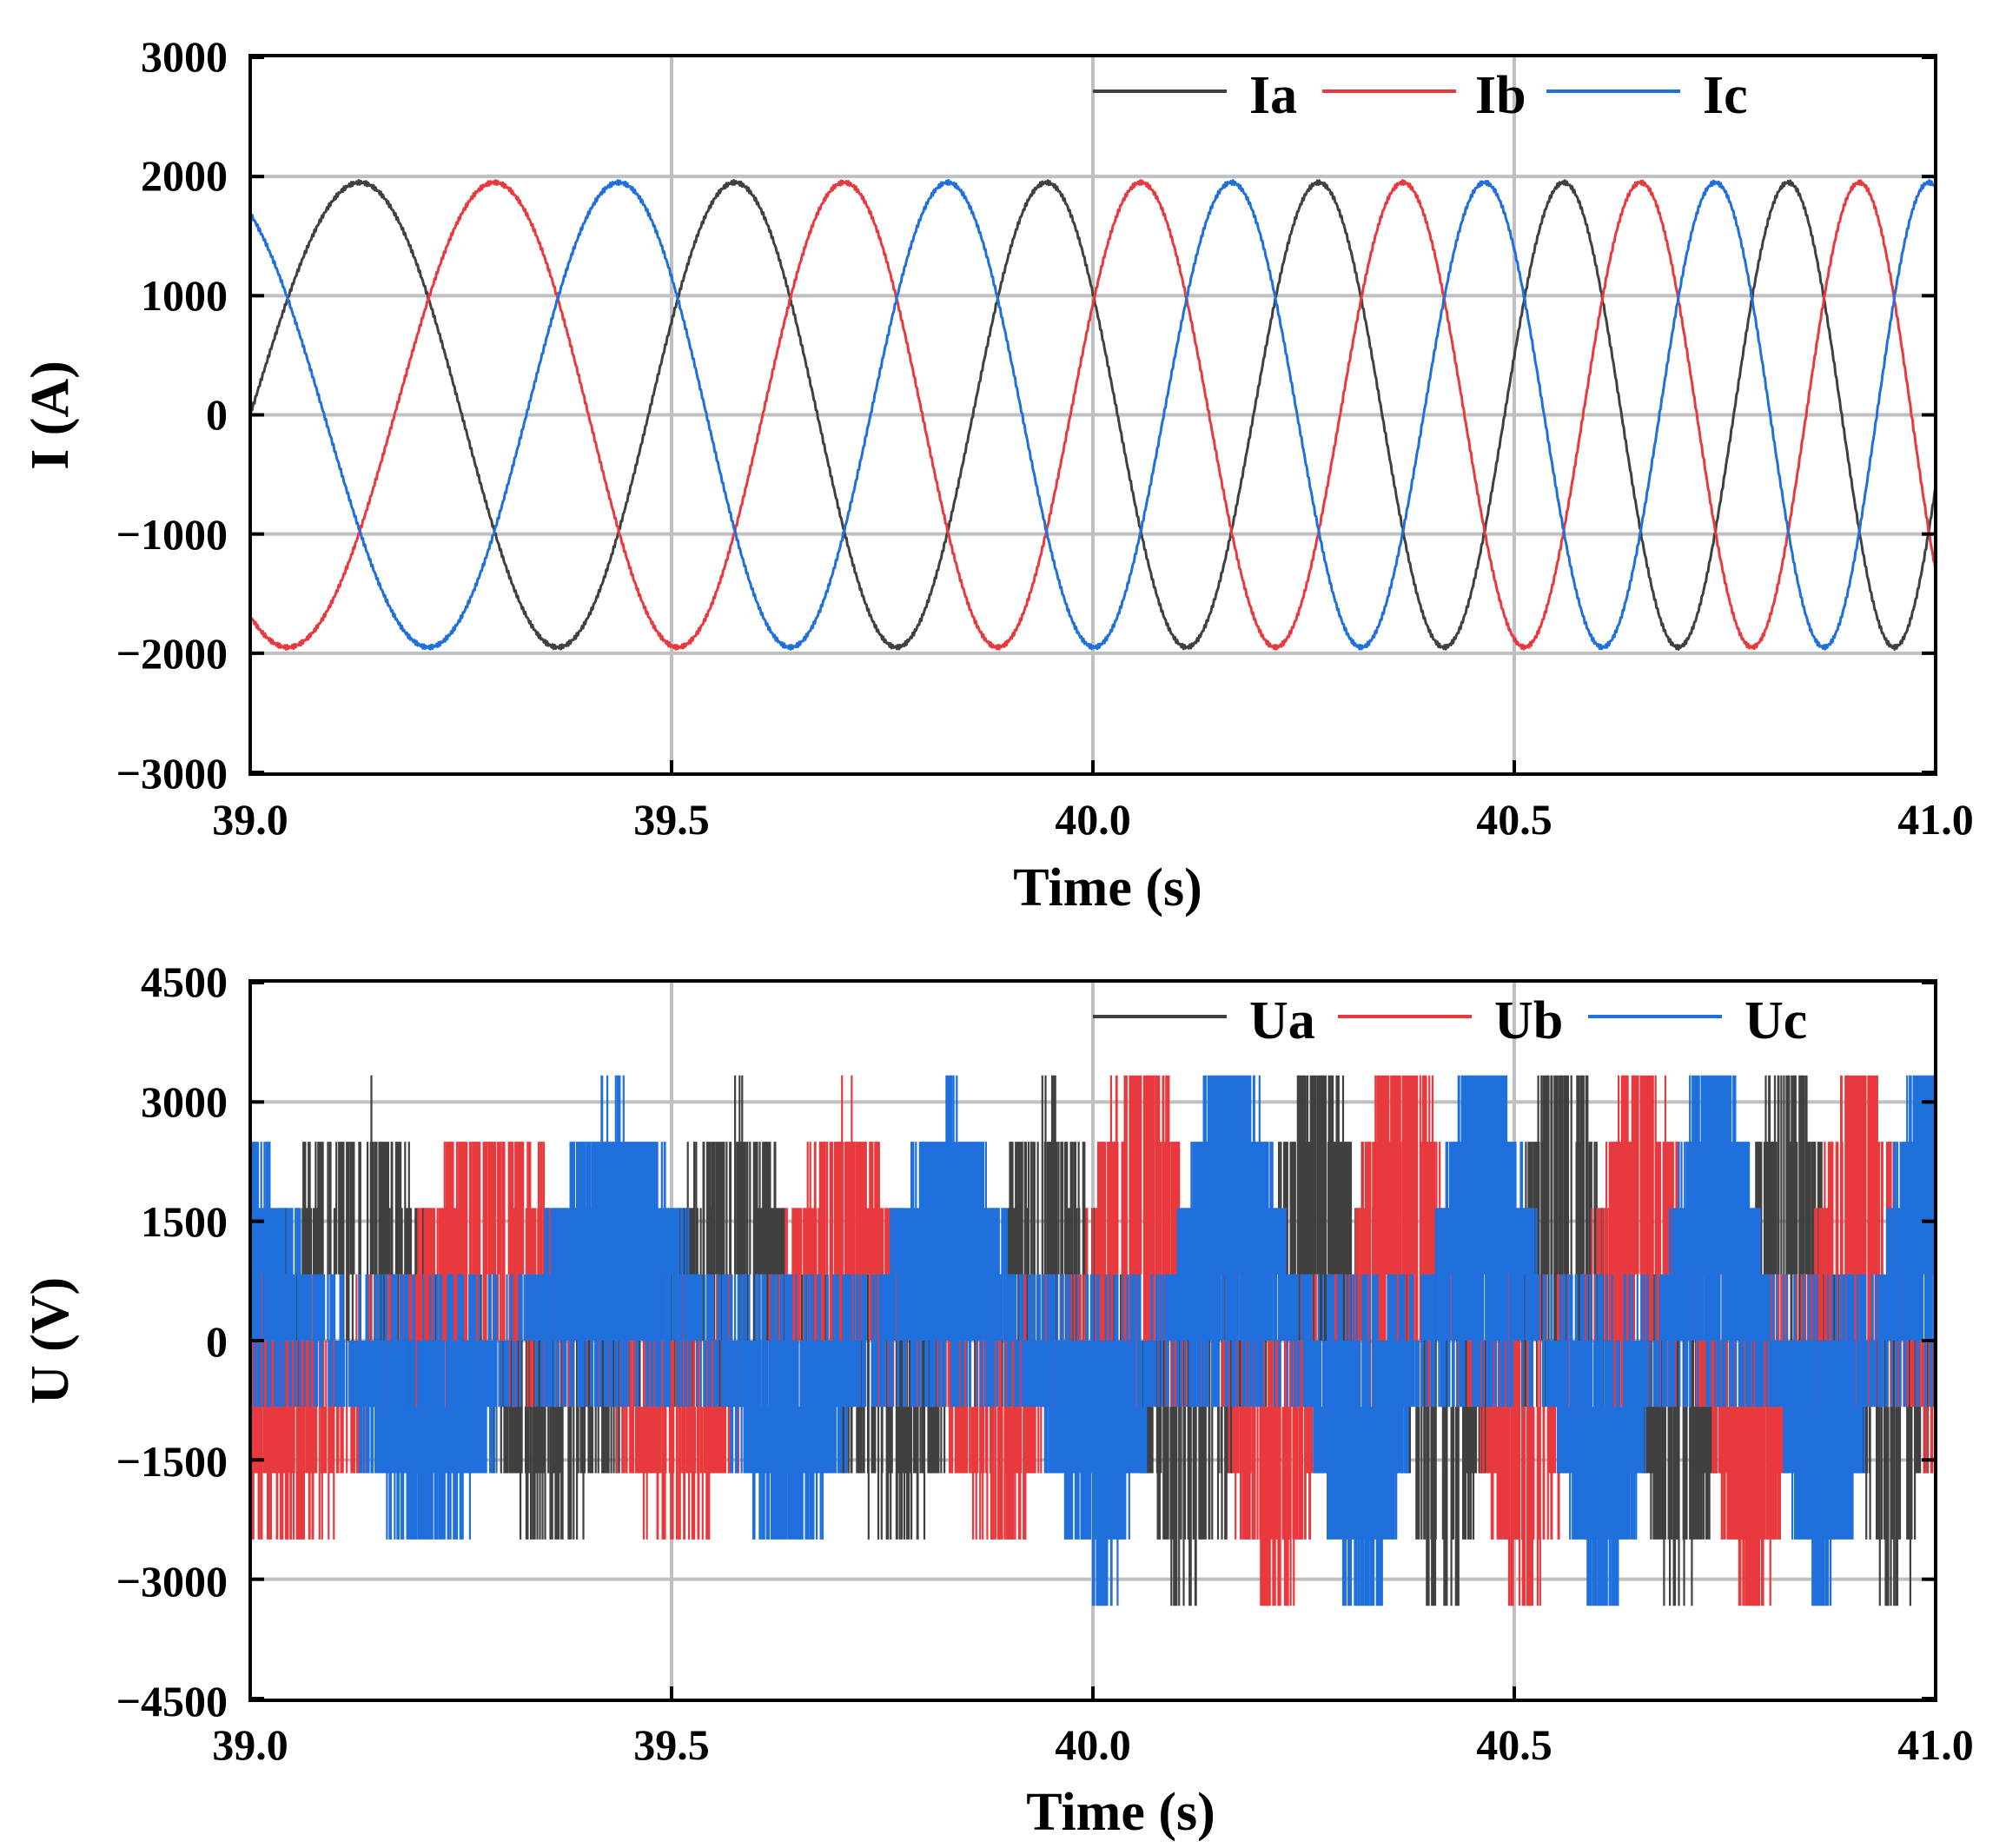 The height and width of the screenshot is (1848, 2006). I want to click on voltage-ytick-neg3000: −3000, so click(172, 1581).